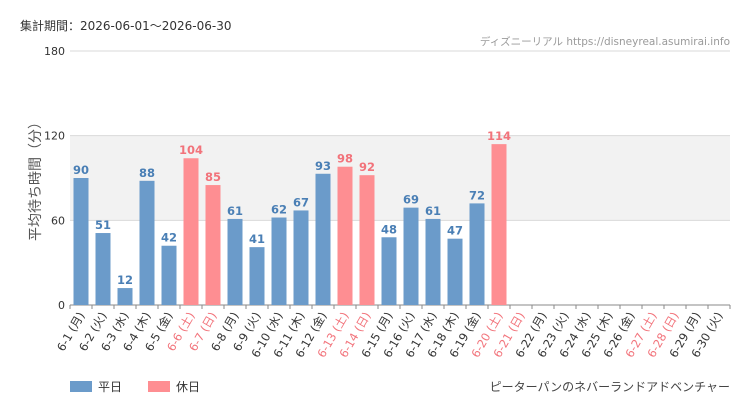 Image resolution: width=750 pixels, height=410 pixels. Describe the element at coordinates (499, 136) in the screenshot. I see `data-label: 114` at that location.